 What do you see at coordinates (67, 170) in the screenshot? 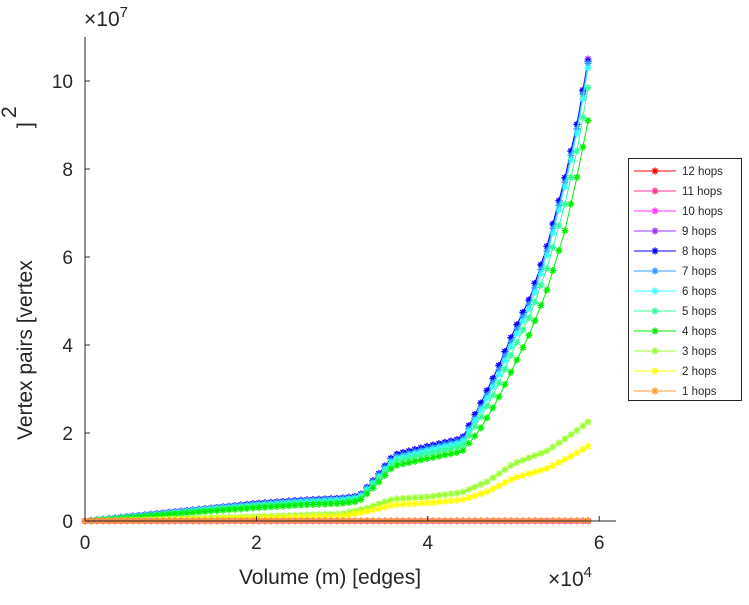
I see `y-tick-label: 8` at bounding box center [67, 170].